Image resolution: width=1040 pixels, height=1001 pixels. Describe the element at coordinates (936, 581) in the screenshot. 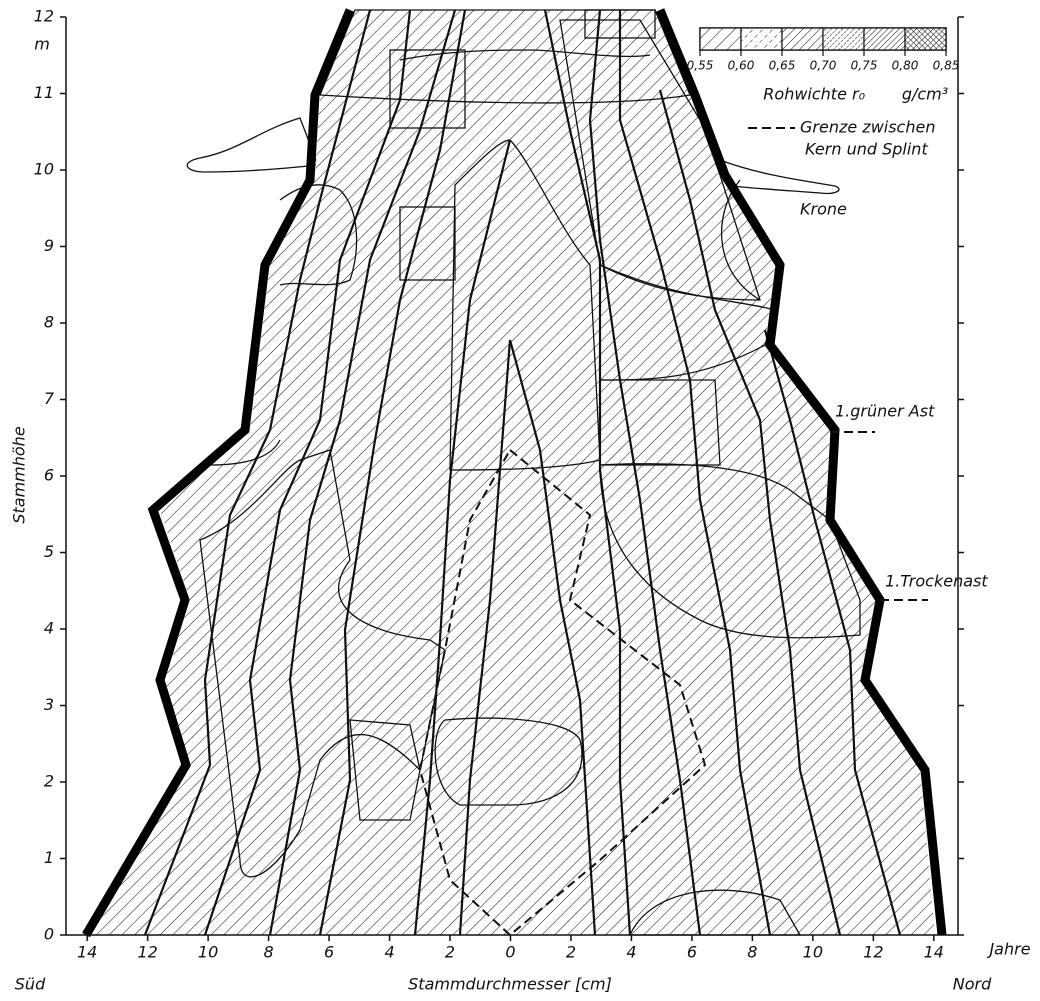

I see `annotation: 1.Trockenast` at that location.